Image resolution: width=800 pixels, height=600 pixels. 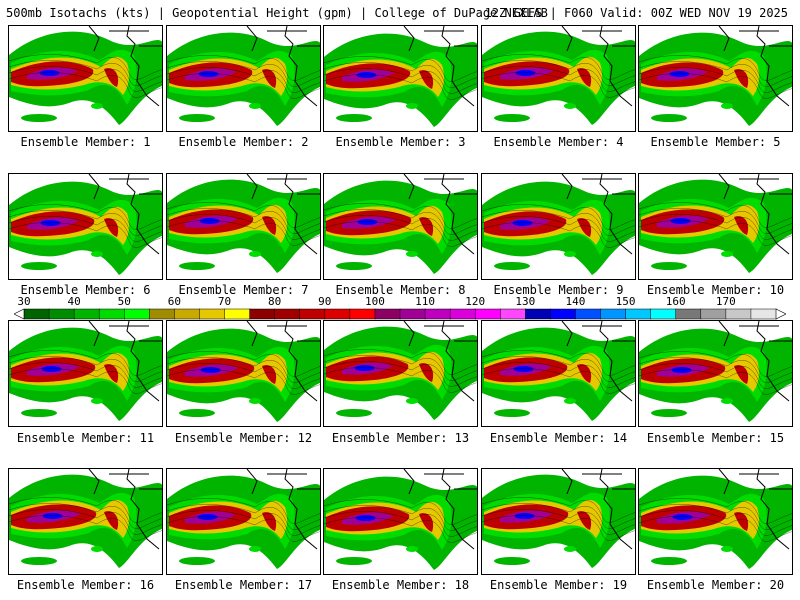 What do you see at coordinates (715, 142) in the screenshot?
I see `ensemble-member-label: Ensemble Member: 5` at bounding box center [715, 142].